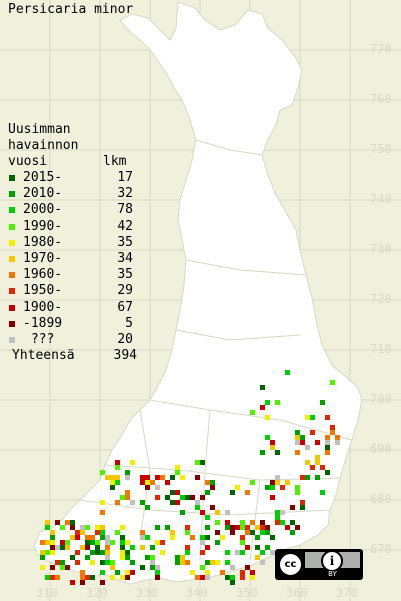 Image resolution: width=401 pixels, height=601 pixels. What do you see at coordinates (381, 549) in the screenshot?
I see `grid-y-label: 670` at bounding box center [381, 549].